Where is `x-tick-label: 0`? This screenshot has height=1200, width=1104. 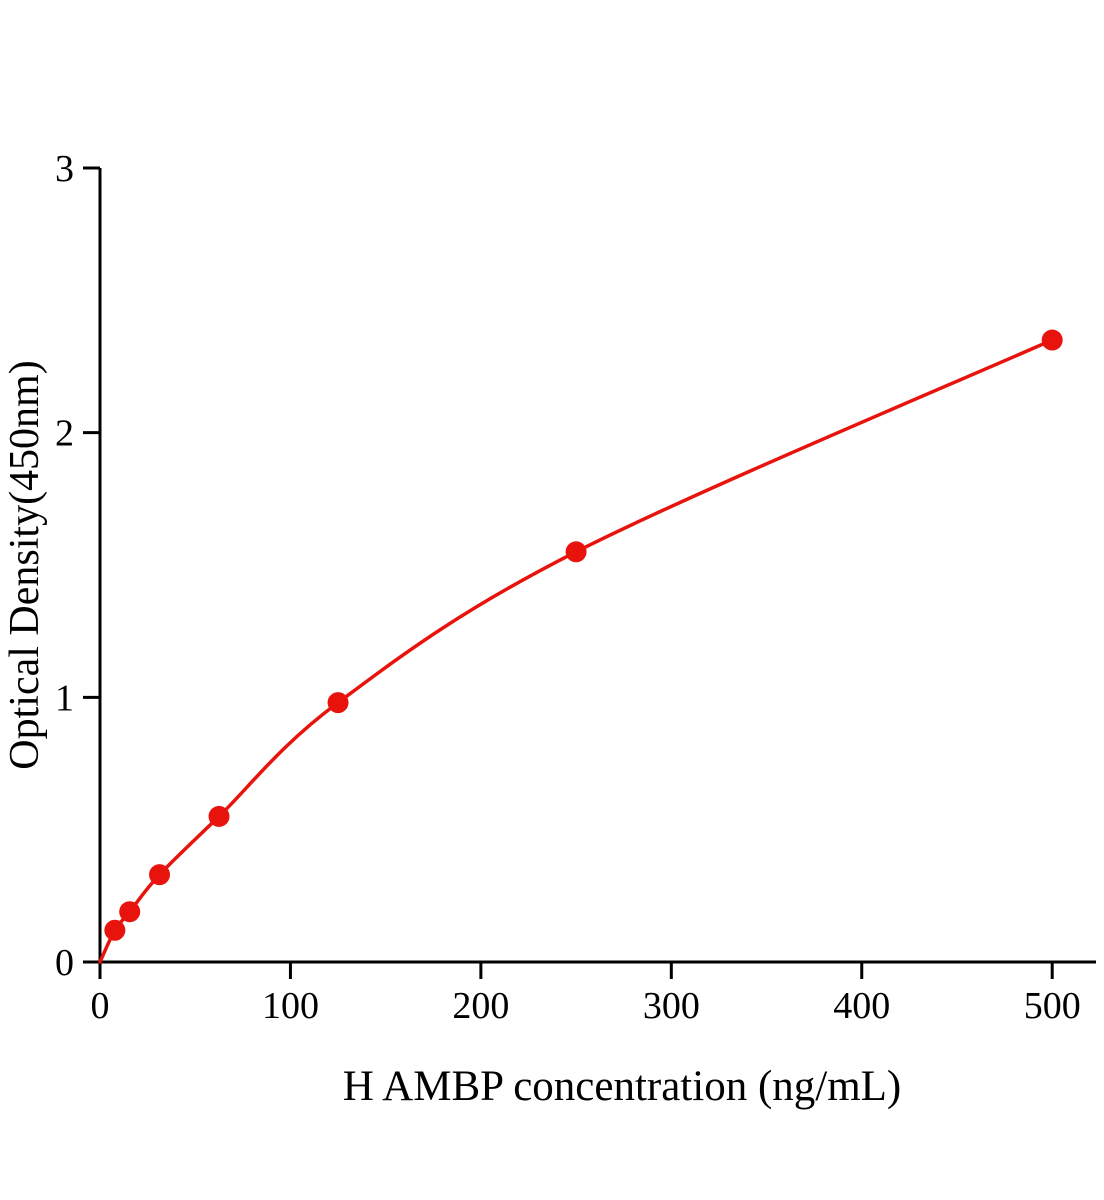
x-tick-label: 0 is located at coordinates (100, 1006).